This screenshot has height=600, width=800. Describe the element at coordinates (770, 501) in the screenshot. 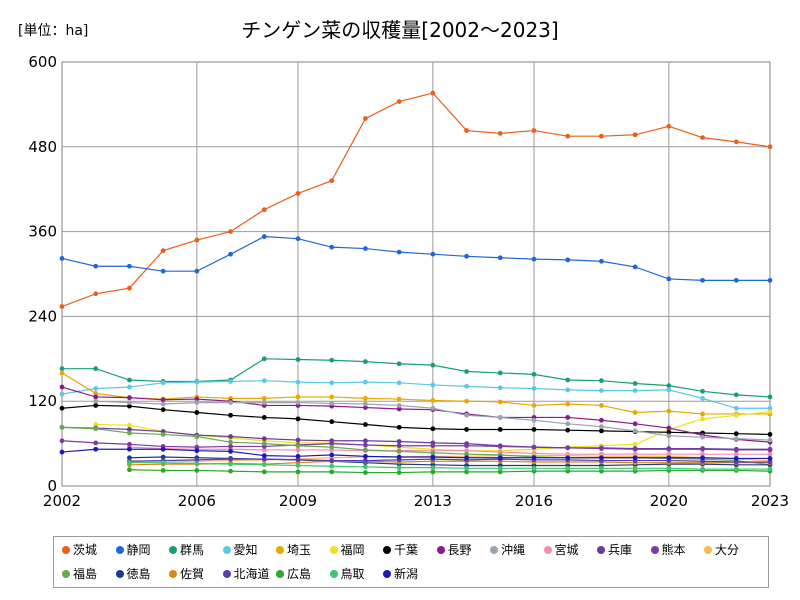

I see `x-tick-label: 2023` at that location.